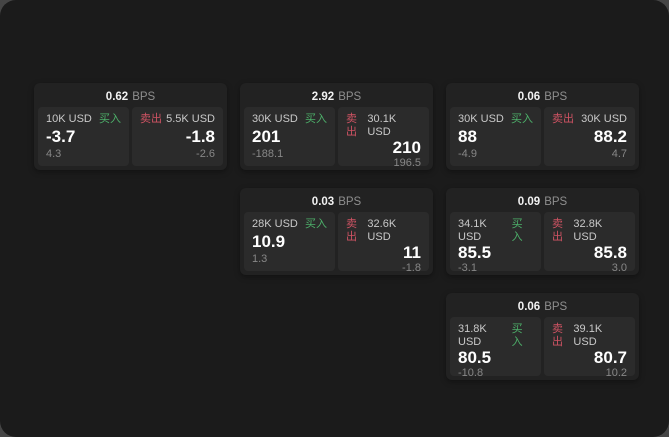  Describe the element at coordinates (117, 97) in the screenshot. I see `bps-value: 0.62` at that location.